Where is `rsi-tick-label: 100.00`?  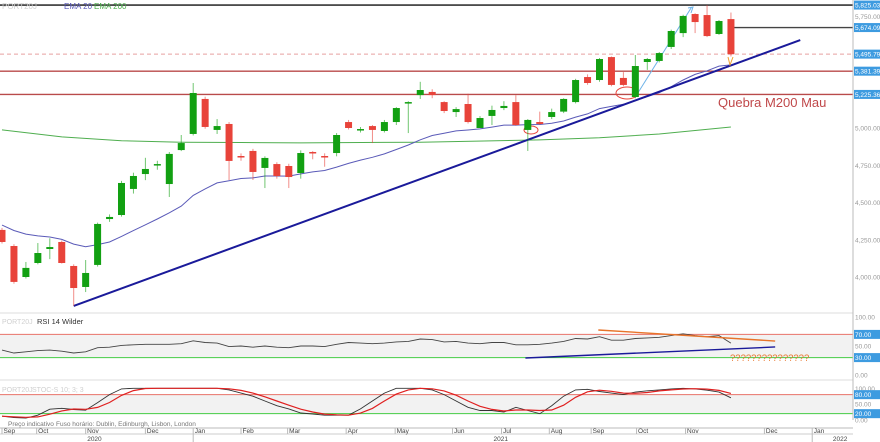
rsi-tick-label: 100.00 is located at coordinates (865, 318).